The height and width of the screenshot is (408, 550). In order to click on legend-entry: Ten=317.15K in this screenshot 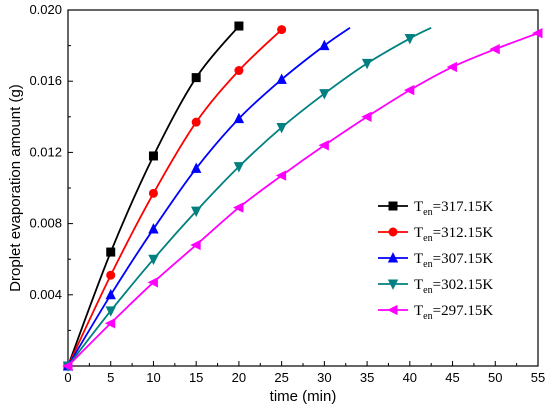, I will do `click(435, 208)`.